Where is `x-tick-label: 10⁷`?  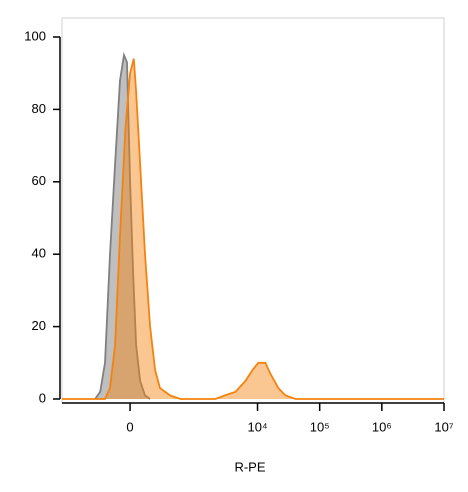
x-tick-label: 10⁷ is located at coordinates (443, 426).